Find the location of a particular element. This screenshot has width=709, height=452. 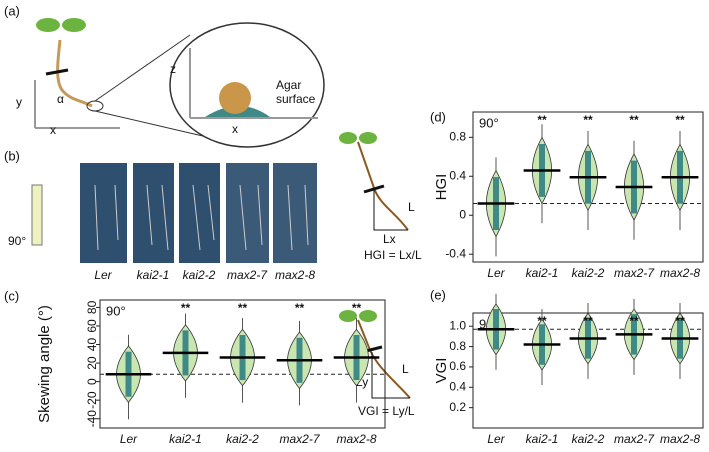

panel-label: (b) is located at coordinates (12, 155).